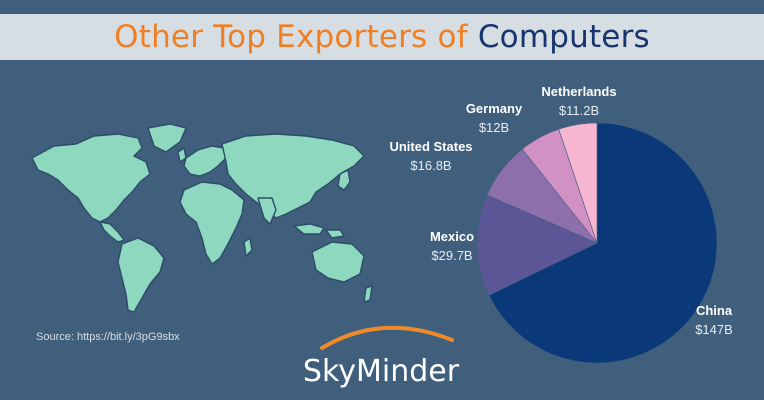  I want to click on pie-slice-mexico, so click(537, 245).